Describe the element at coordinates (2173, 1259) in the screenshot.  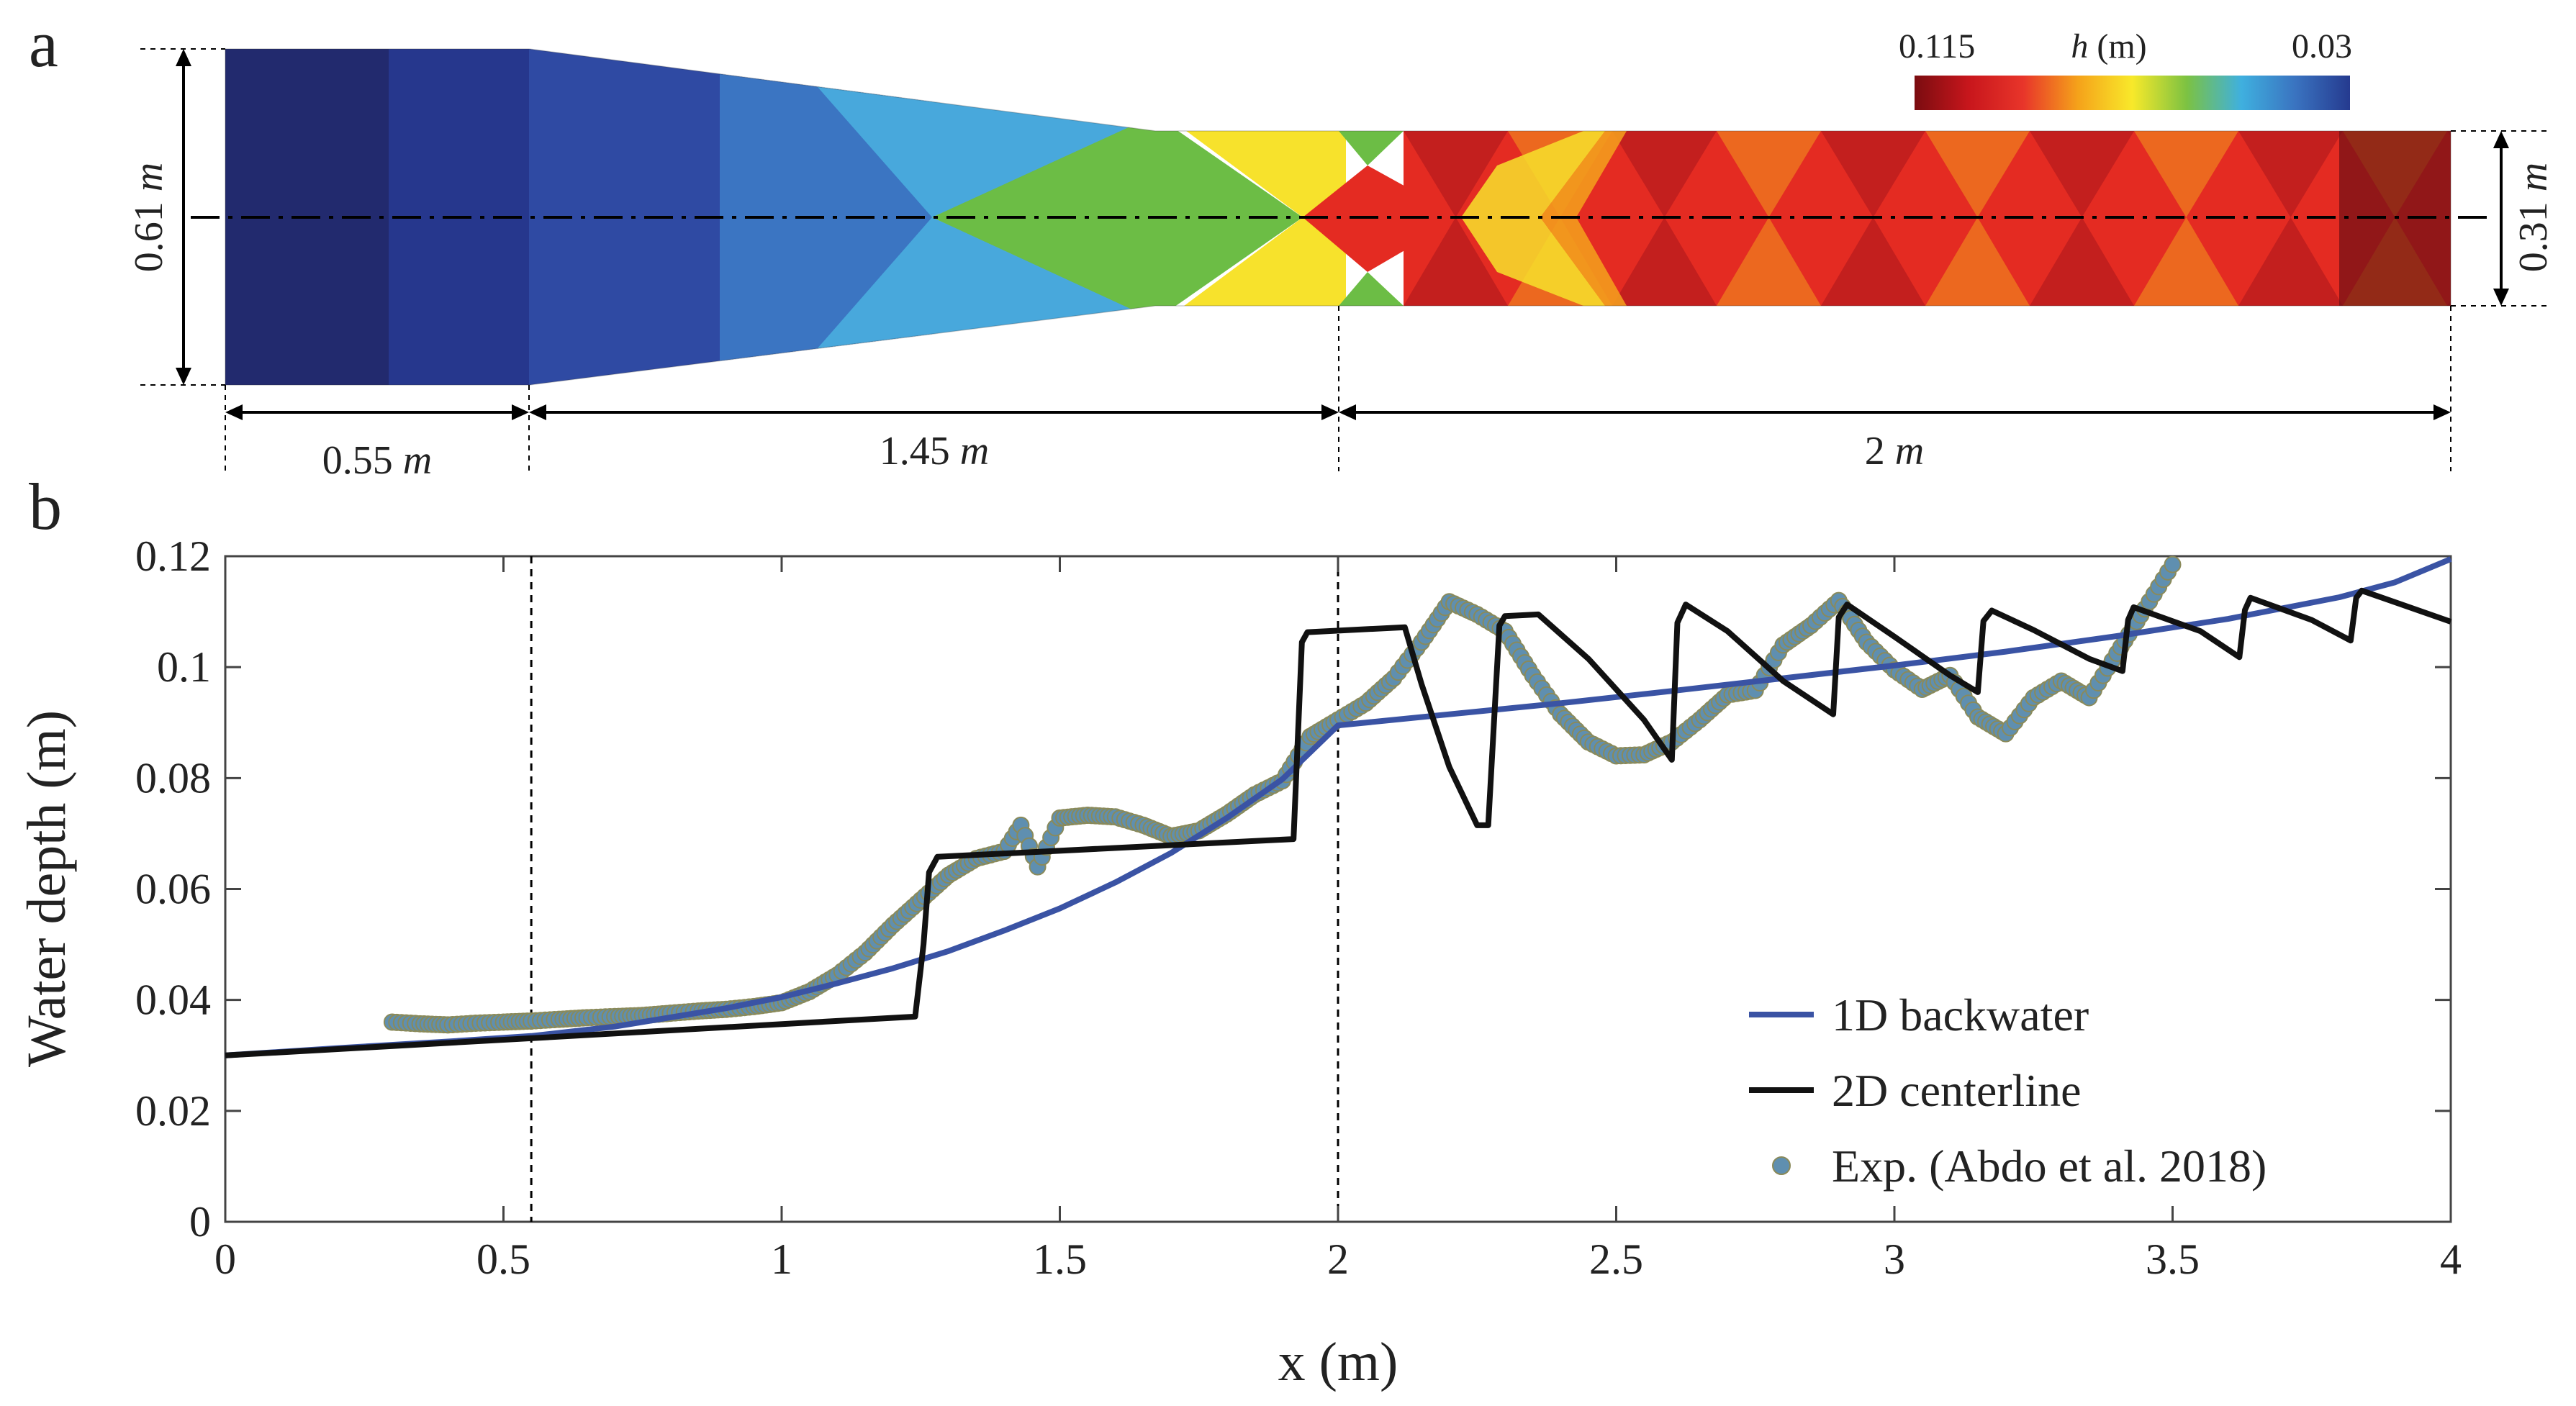
I see `x-tick-label: 3.5` at that location.